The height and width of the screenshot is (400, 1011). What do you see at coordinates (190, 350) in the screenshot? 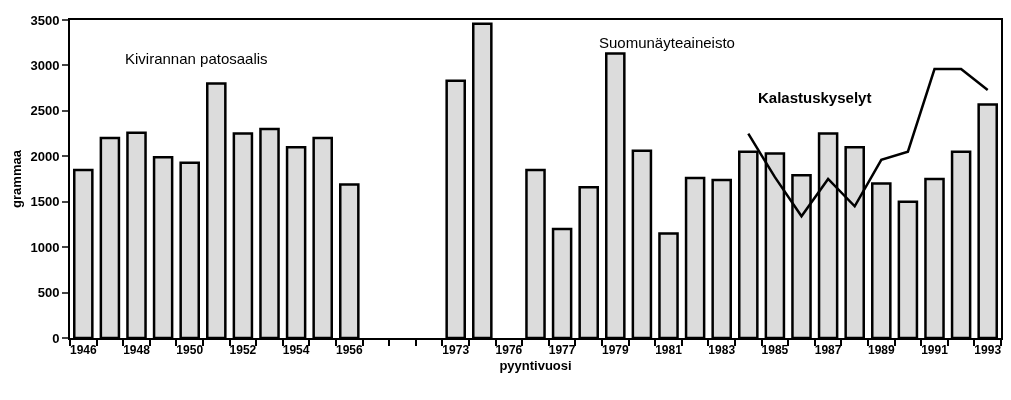
I see `x-tick-label: 1950` at bounding box center [190, 350].